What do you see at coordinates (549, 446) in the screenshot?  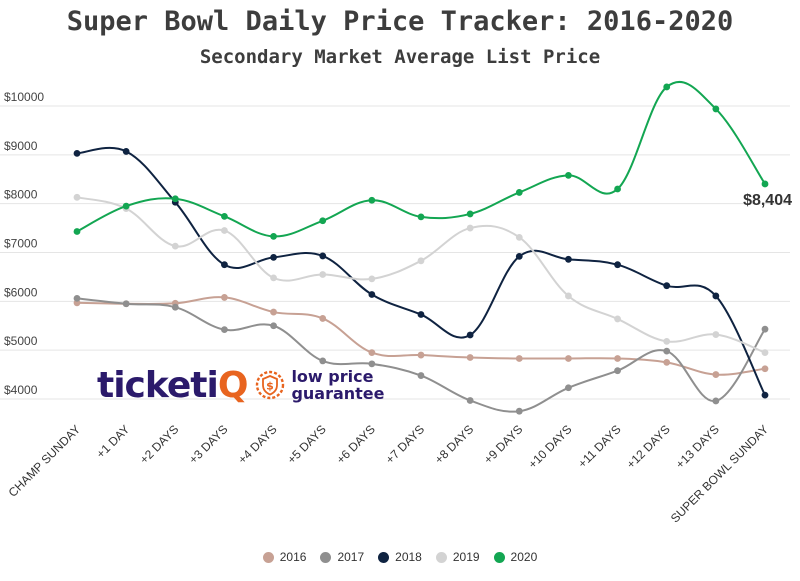 I see `x-tick-label: +10 DAYS` at bounding box center [549, 446].